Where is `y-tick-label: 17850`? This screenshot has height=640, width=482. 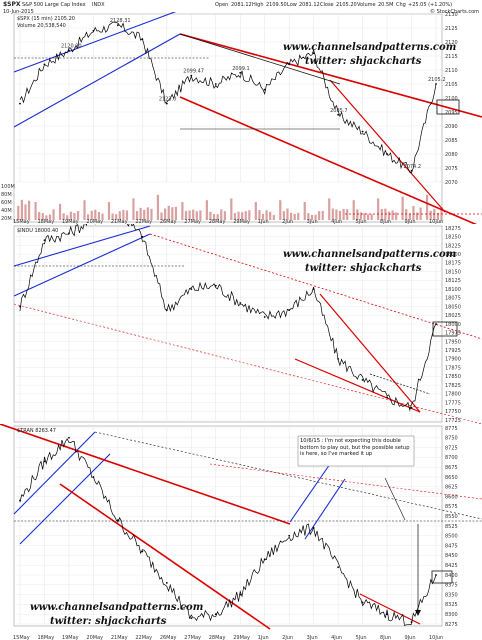 y-tick-label: 17850 is located at coordinates (453, 377).